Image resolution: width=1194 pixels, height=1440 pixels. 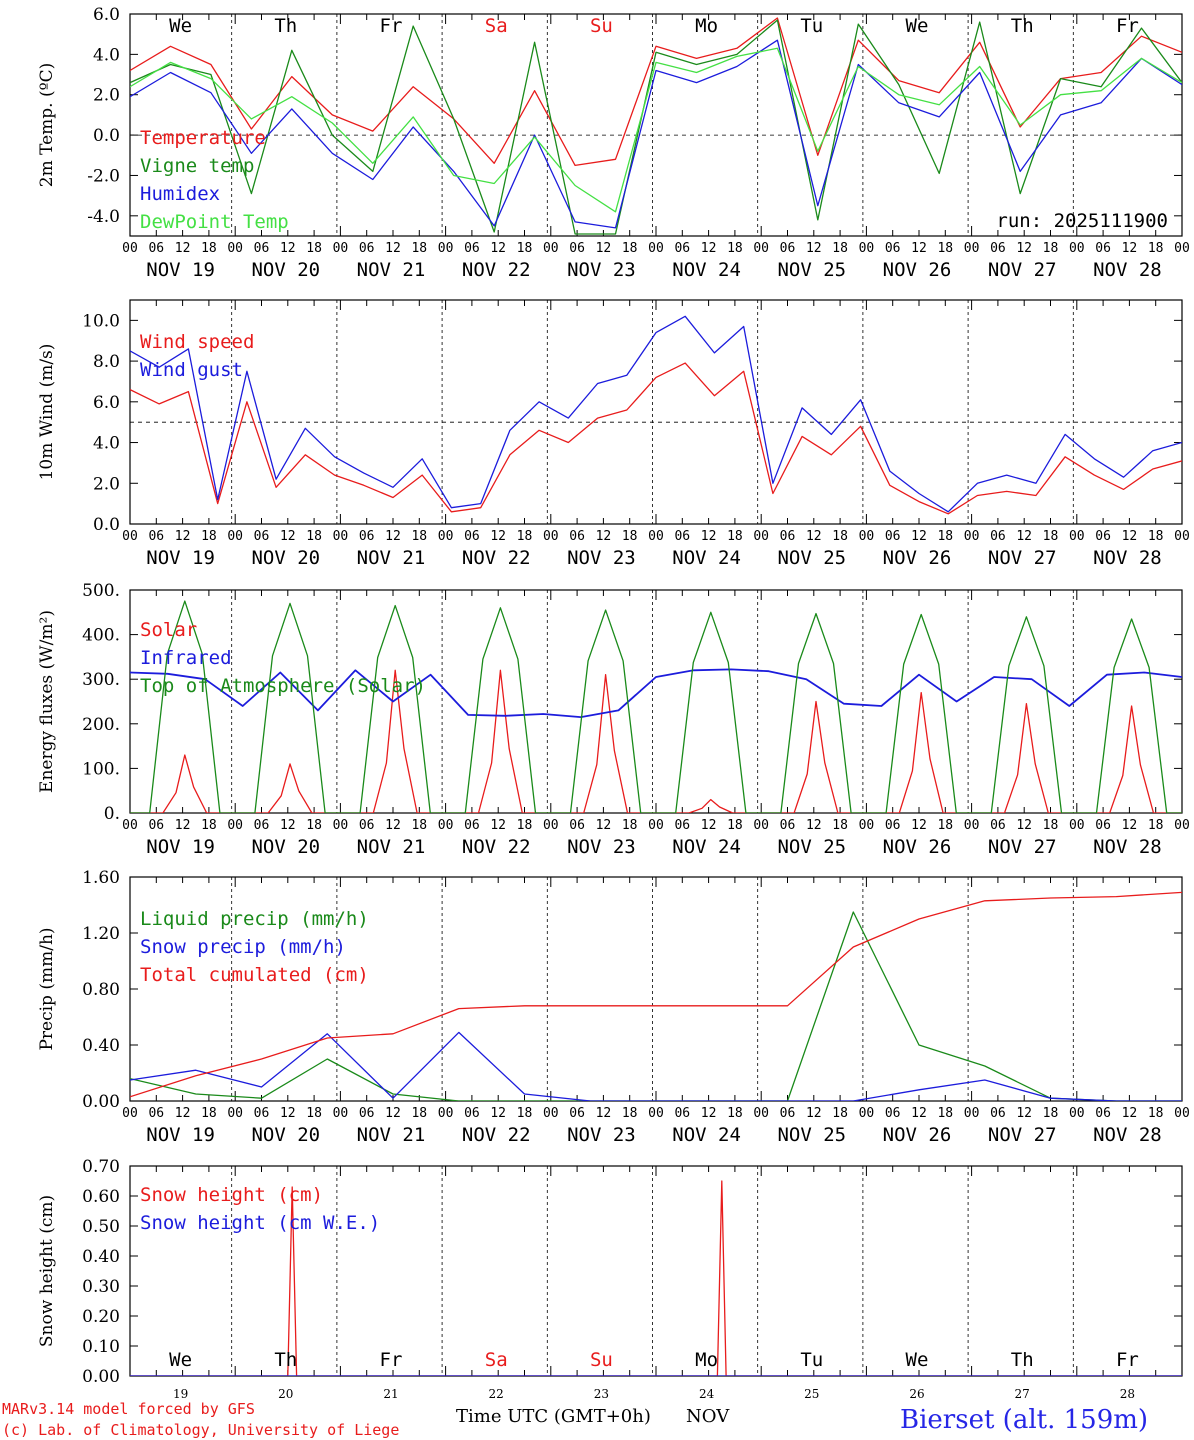 What do you see at coordinates (106, 403) in the screenshot?
I see `y-tick-label: 6.0` at bounding box center [106, 403].